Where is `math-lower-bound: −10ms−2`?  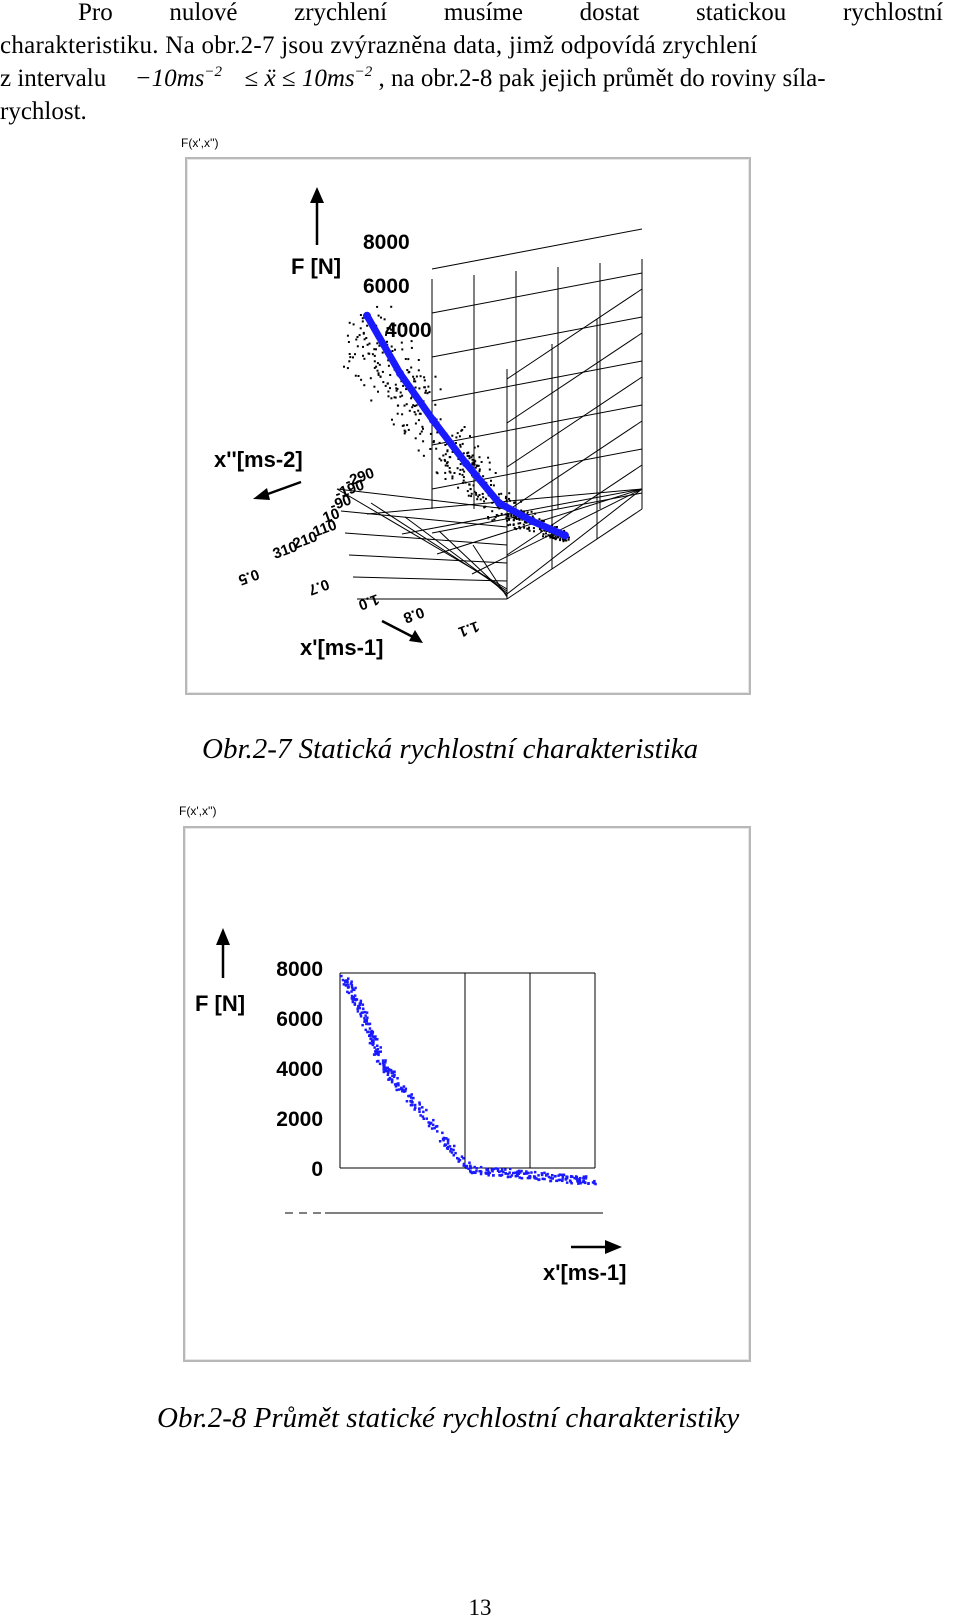 math-lower-bound: −10ms−2 is located at coordinates (178, 78).